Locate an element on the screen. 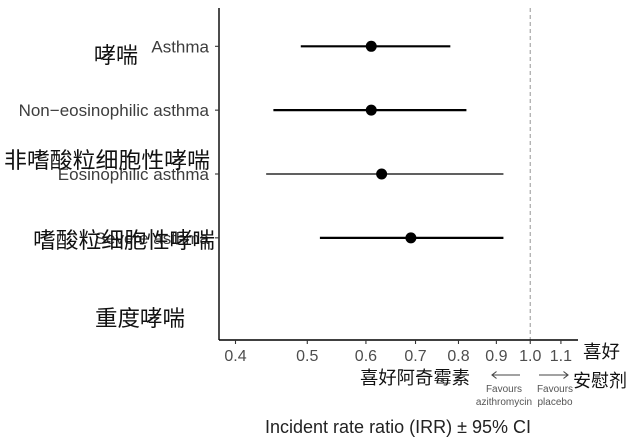  y-tick-label: Eosinophilic asthma is located at coordinates (134, 174).